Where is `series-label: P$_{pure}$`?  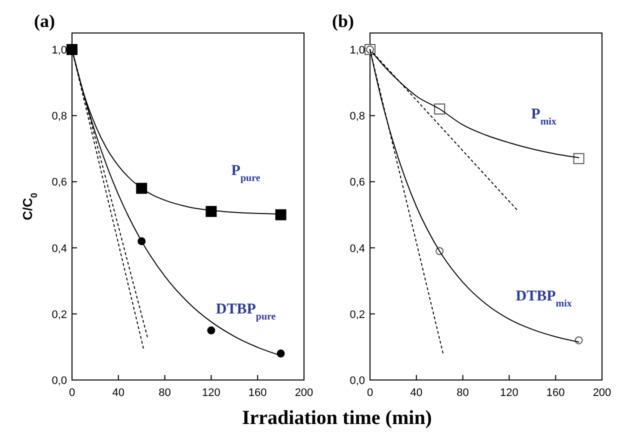
series-label: P$_{pure}$ is located at coordinates (246, 173).